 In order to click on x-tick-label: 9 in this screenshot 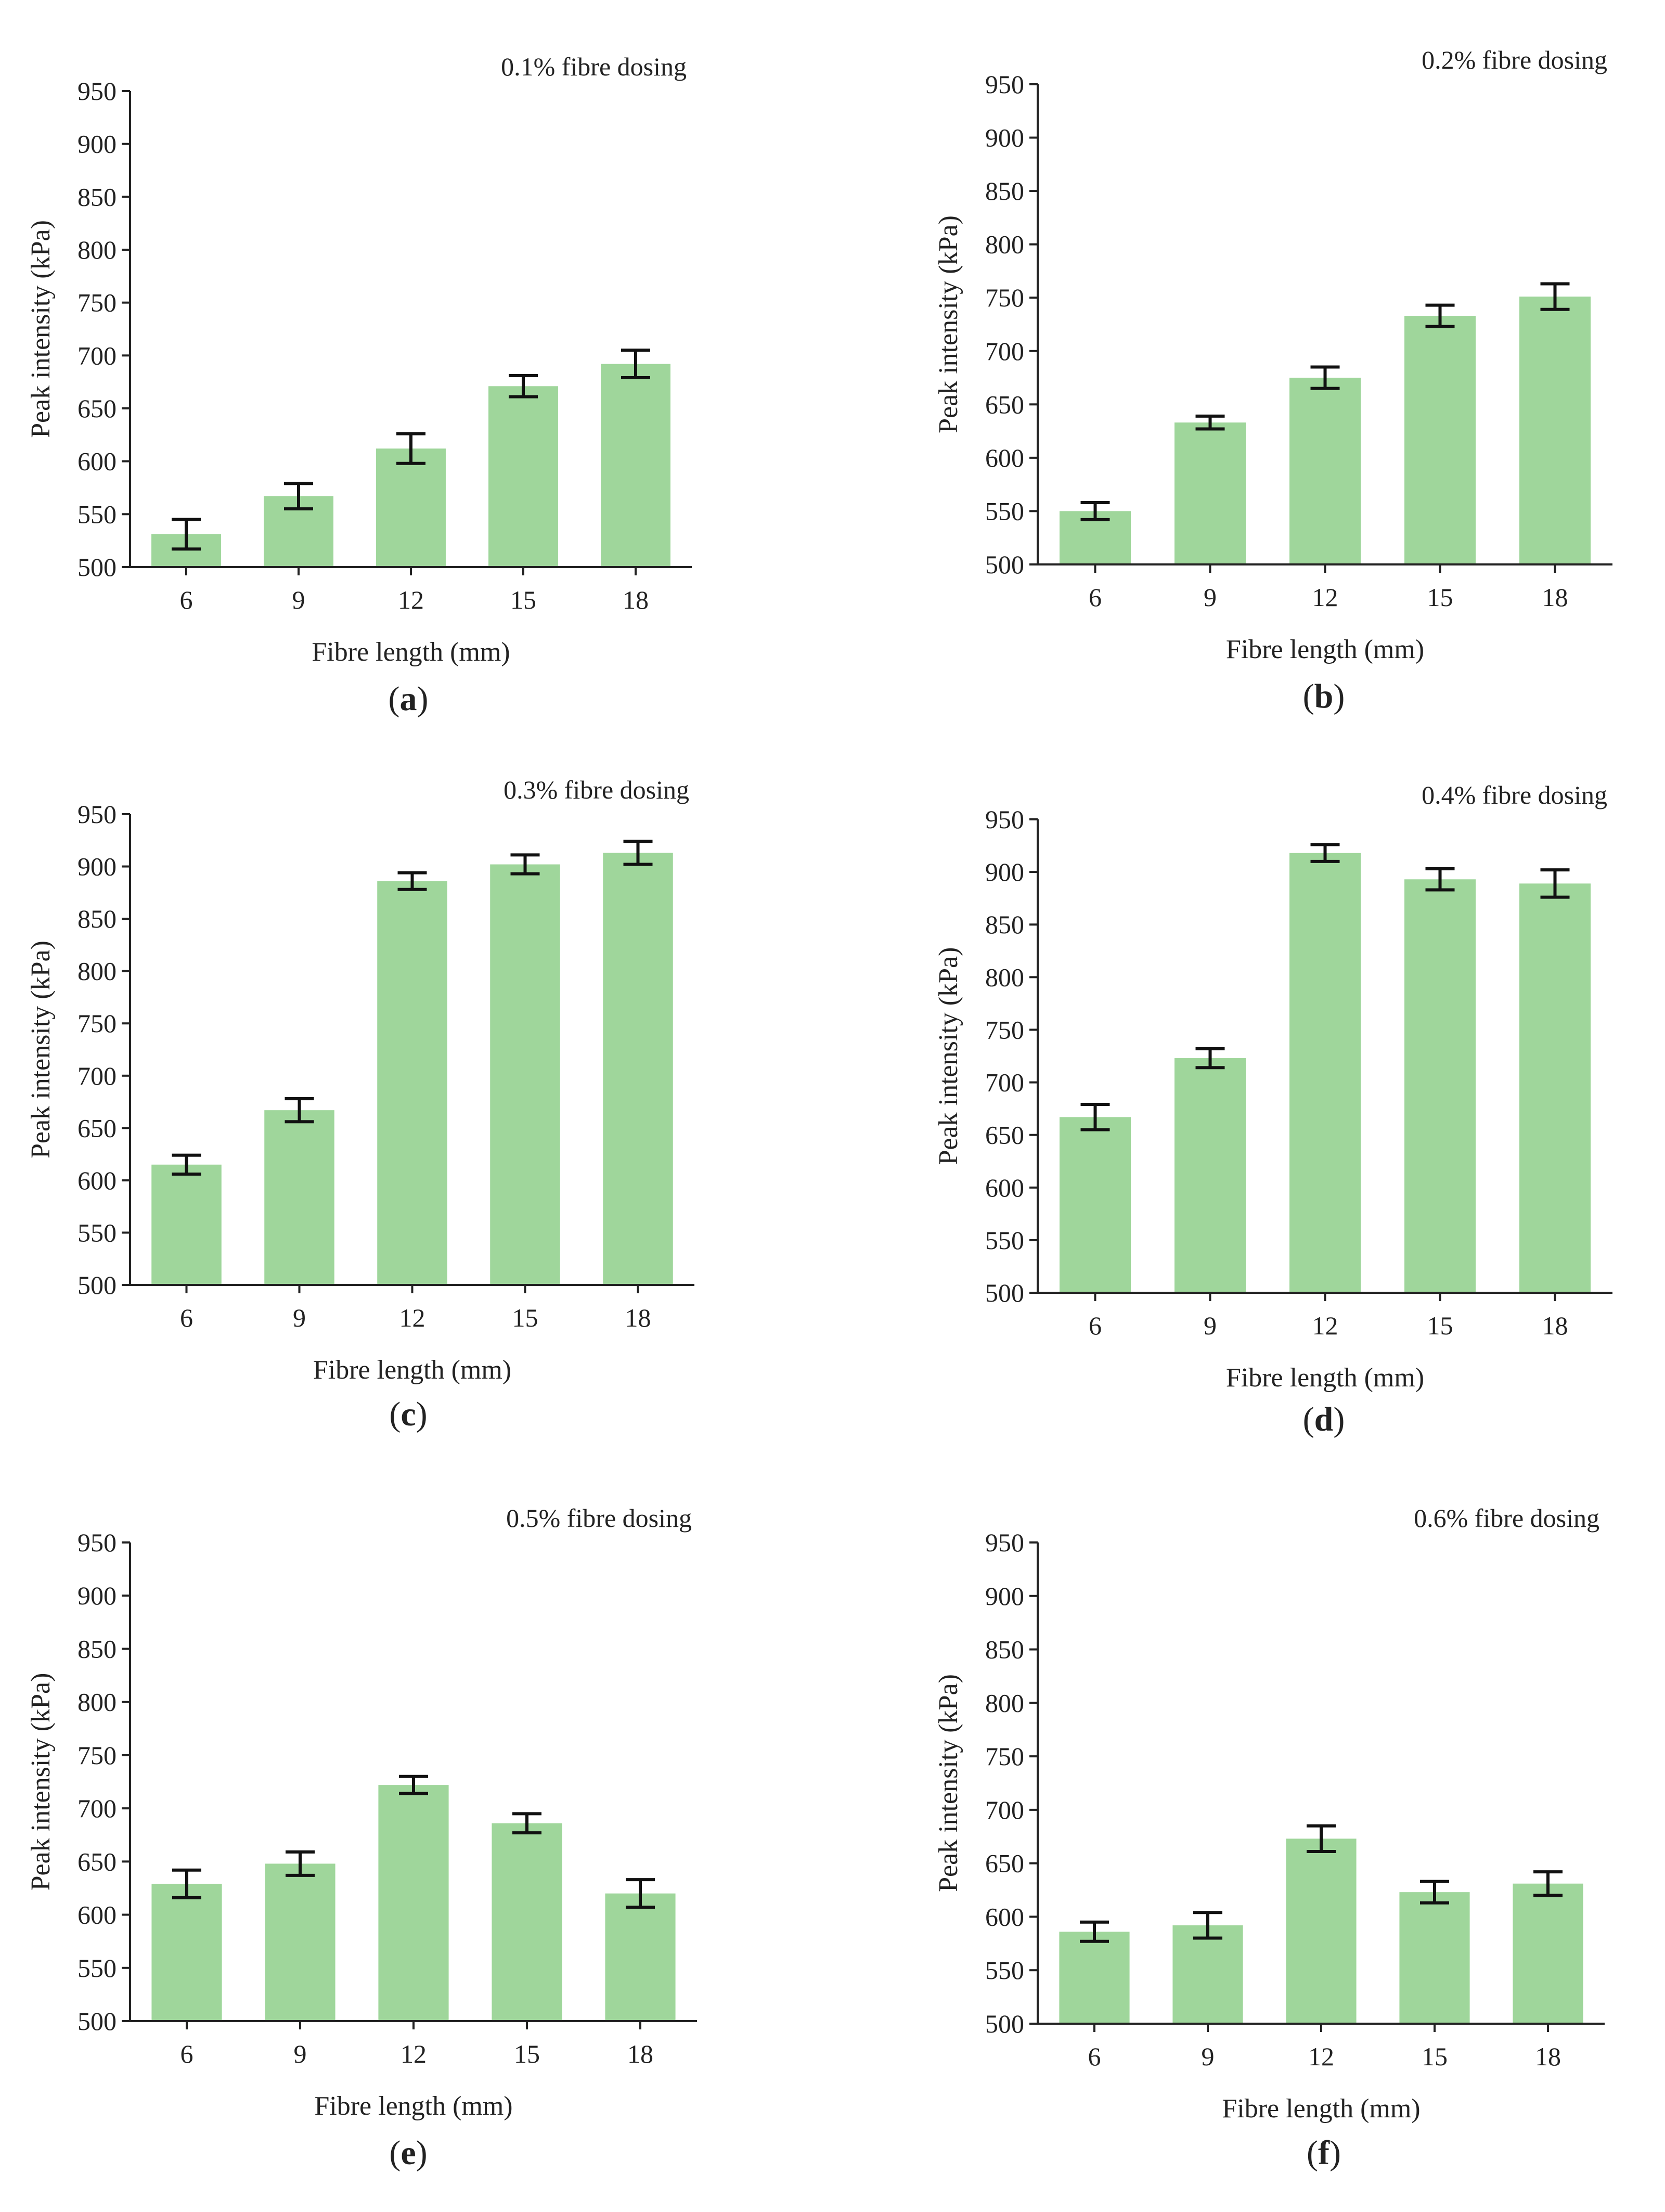, I will do `click(299, 1317)`.